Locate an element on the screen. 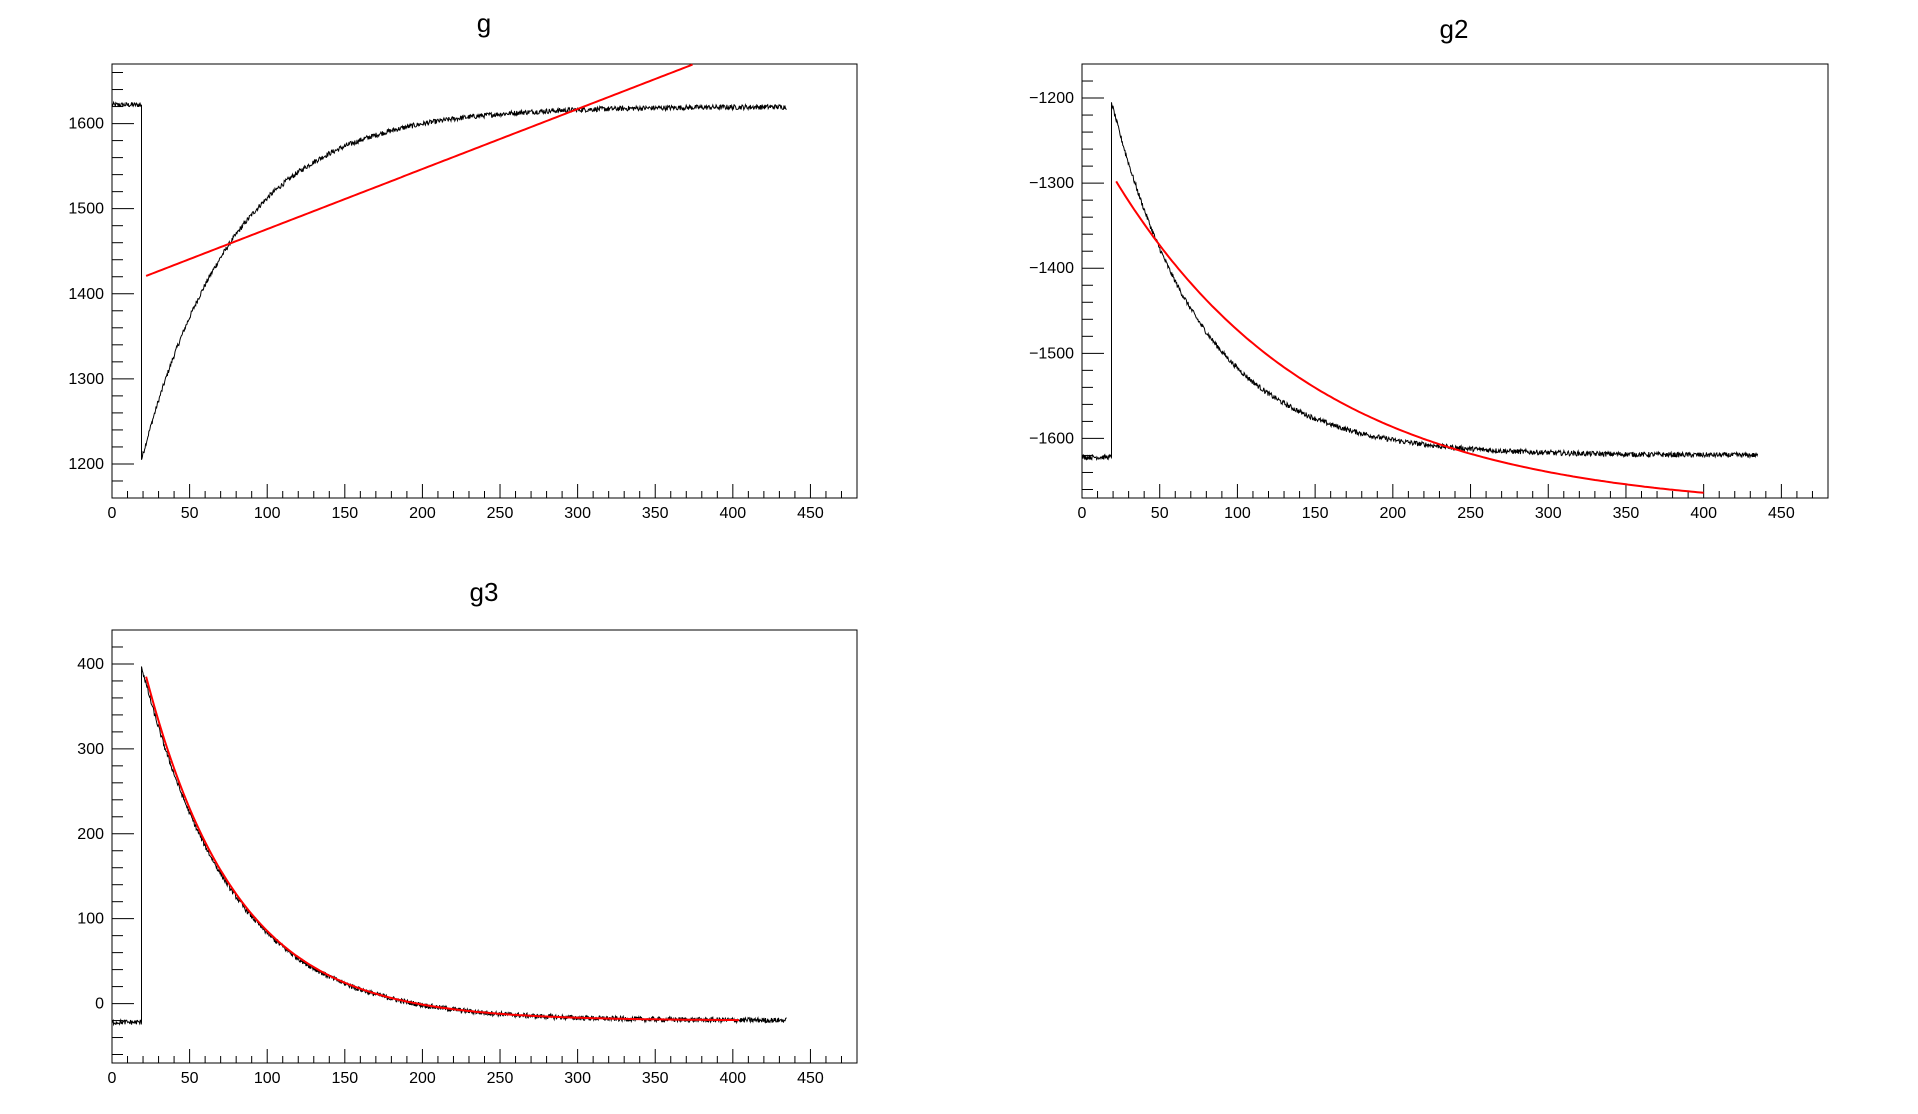  y-tick-label: −1300 is located at coordinates (1051, 183).